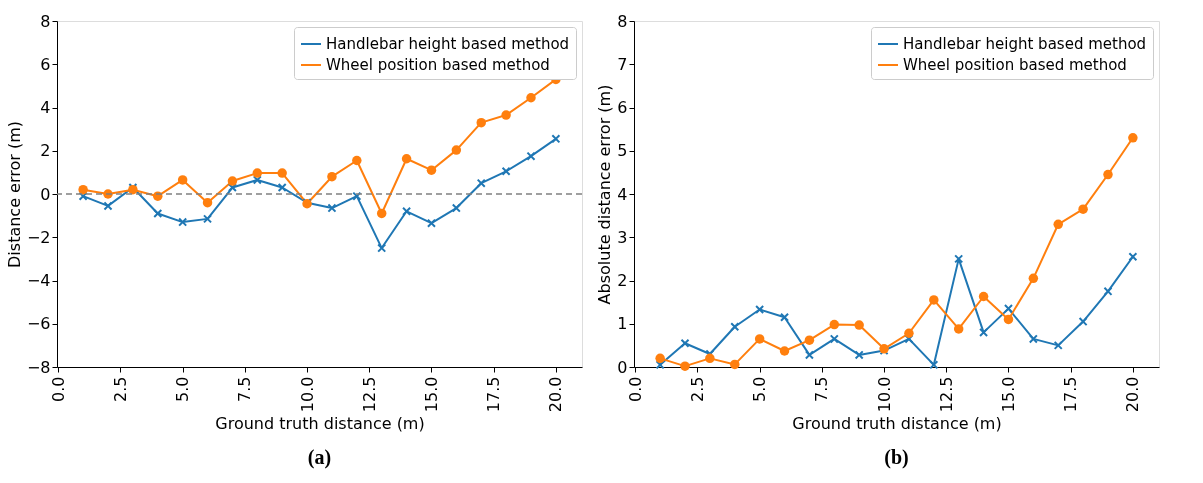  What do you see at coordinates (622, 324) in the screenshot?
I see `y-tick-label: 1` at bounding box center [622, 324].